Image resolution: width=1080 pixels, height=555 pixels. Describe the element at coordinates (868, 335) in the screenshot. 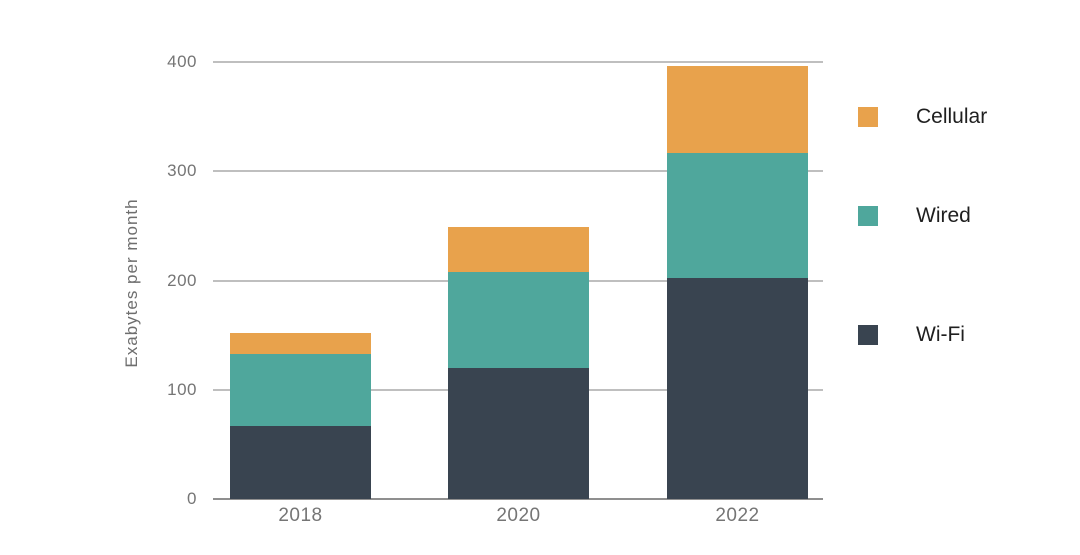

I see `legend-swatch-wi-fi` at that location.